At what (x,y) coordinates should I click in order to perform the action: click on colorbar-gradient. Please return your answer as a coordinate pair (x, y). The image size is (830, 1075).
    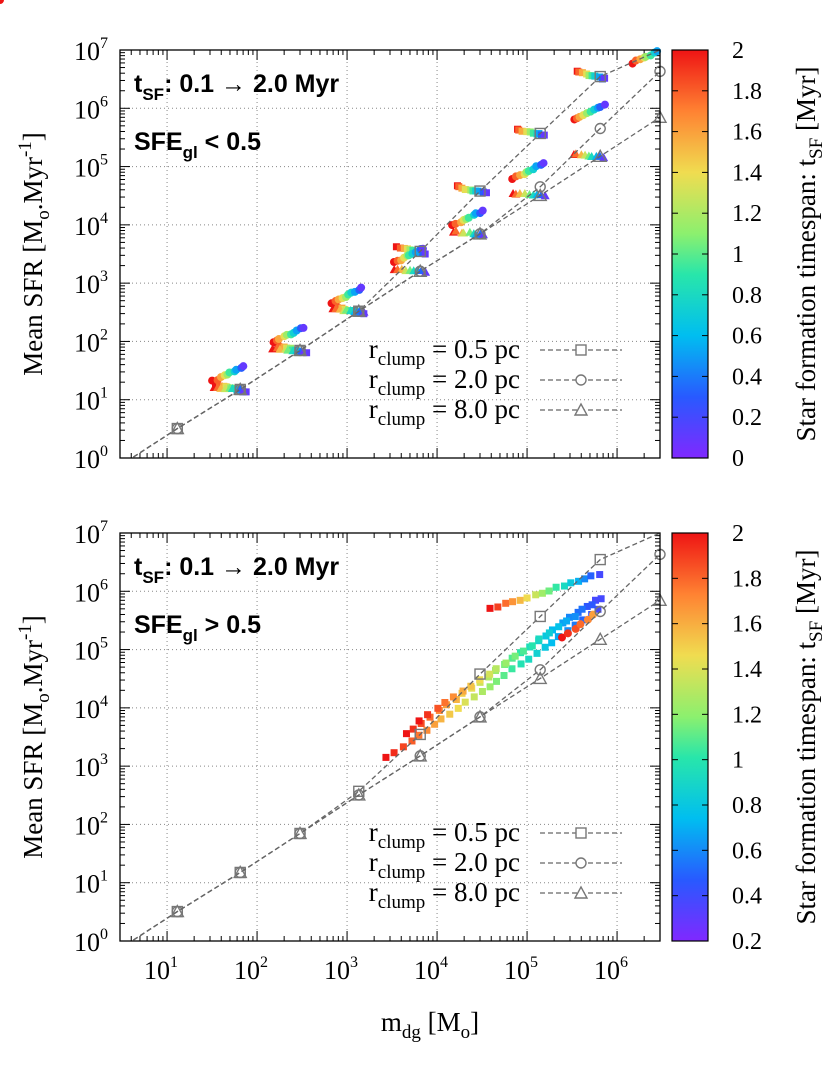
    Looking at the image, I should click on (690, 737).